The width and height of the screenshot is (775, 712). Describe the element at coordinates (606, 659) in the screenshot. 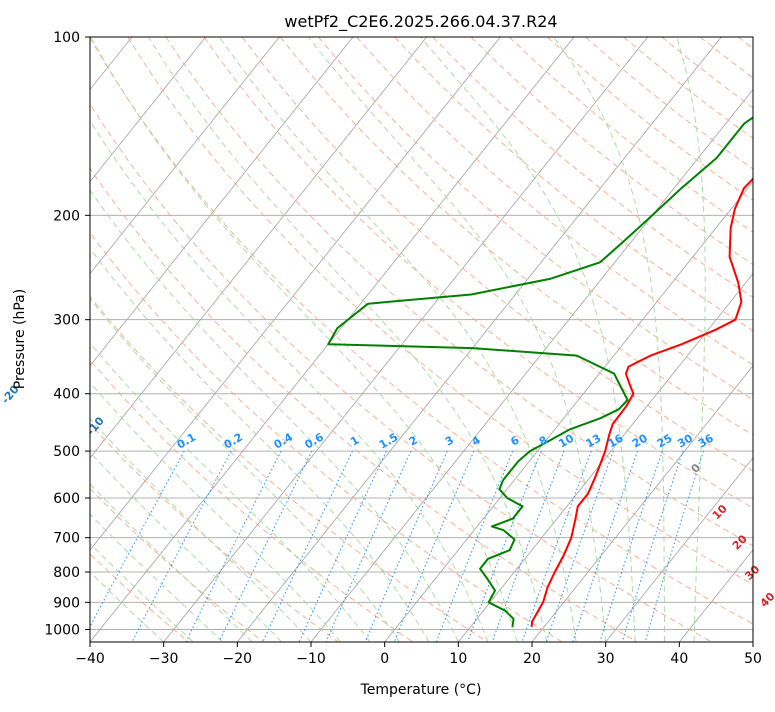

I see `x-tick-label: 30` at that location.